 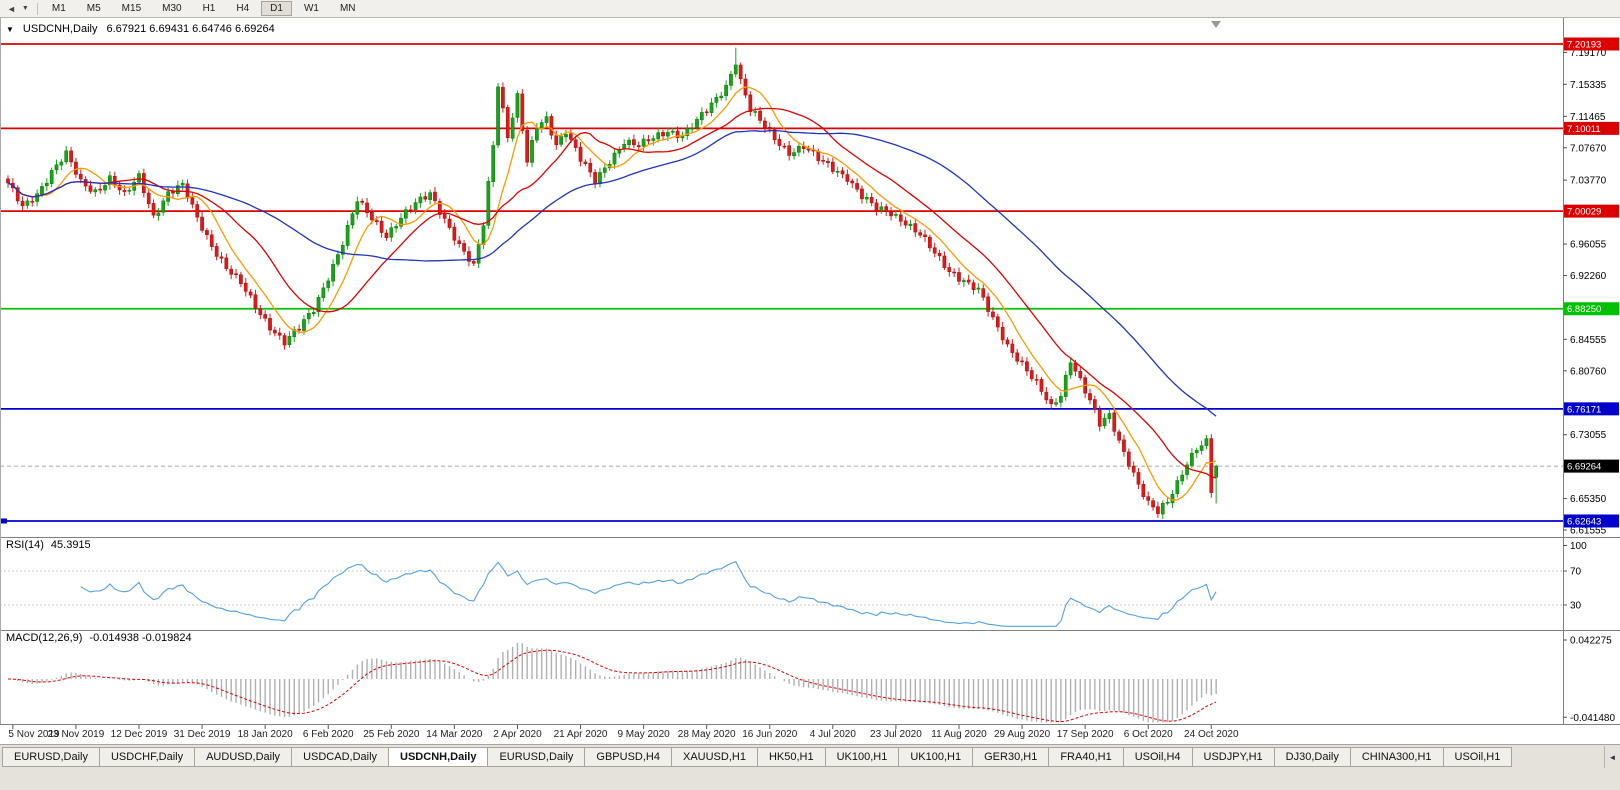 What do you see at coordinates (1588, 85) in the screenshot?
I see `svg-text: 7.15335` at bounding box center [1588, 85].